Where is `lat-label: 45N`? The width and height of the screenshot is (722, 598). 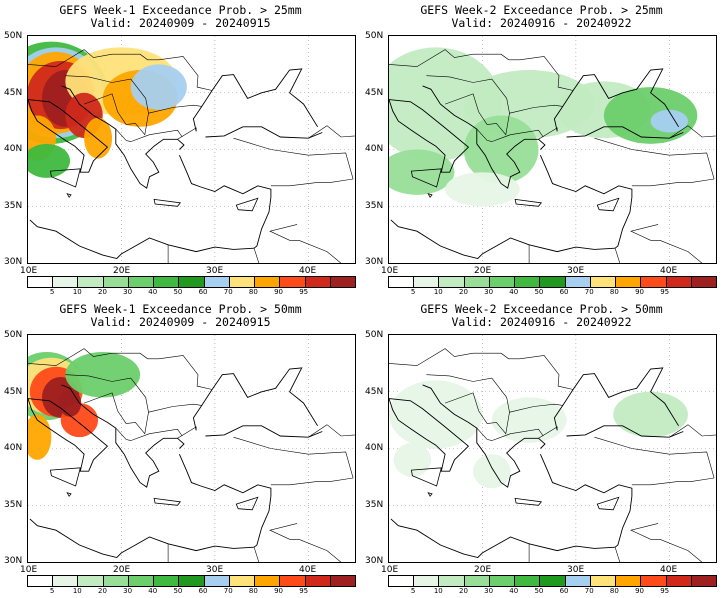
lat-label: 45N is located at coordinates (374, 93).